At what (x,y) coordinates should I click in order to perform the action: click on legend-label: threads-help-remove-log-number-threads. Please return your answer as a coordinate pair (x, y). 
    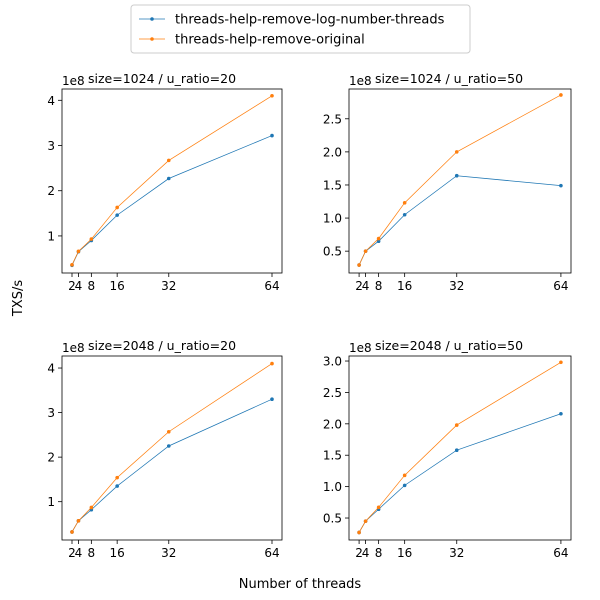
    Looking at the image, I should click on (310, 20).